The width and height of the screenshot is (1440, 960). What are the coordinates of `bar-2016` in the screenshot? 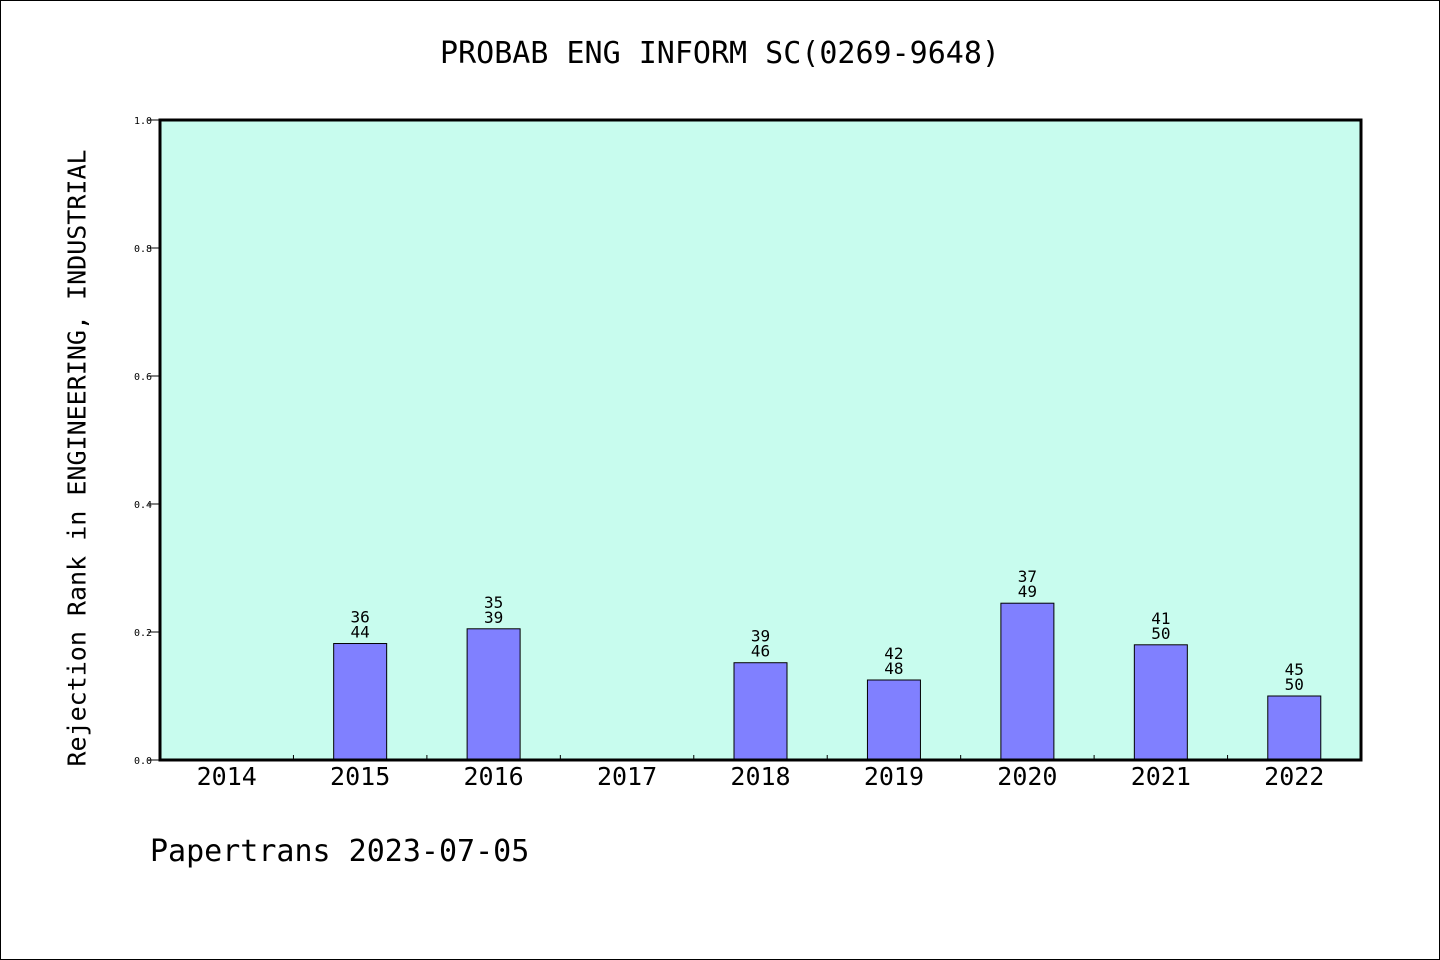 It's located at (493, 694).